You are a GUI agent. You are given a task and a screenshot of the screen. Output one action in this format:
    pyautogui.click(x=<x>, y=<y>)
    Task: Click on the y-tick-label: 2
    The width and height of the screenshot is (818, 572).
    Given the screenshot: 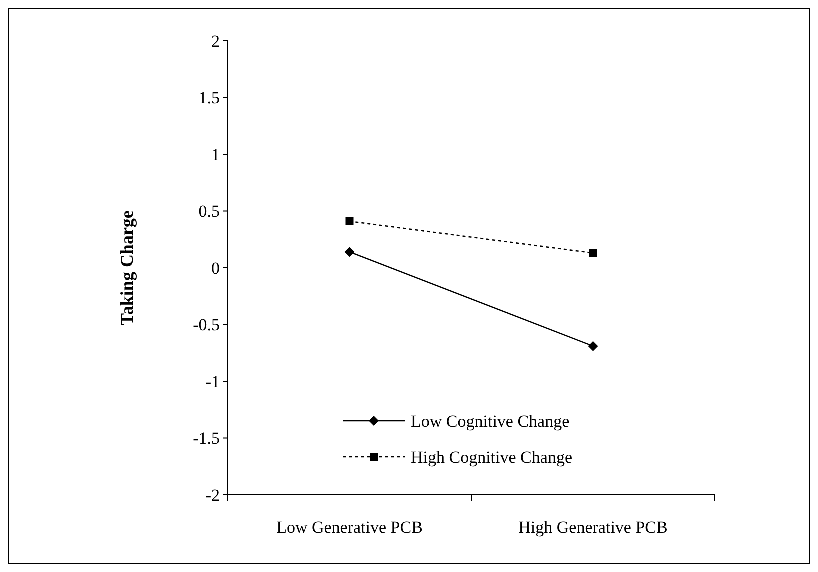 What is the action you would take?
    pyautogui.click(x=216, y=41)
    